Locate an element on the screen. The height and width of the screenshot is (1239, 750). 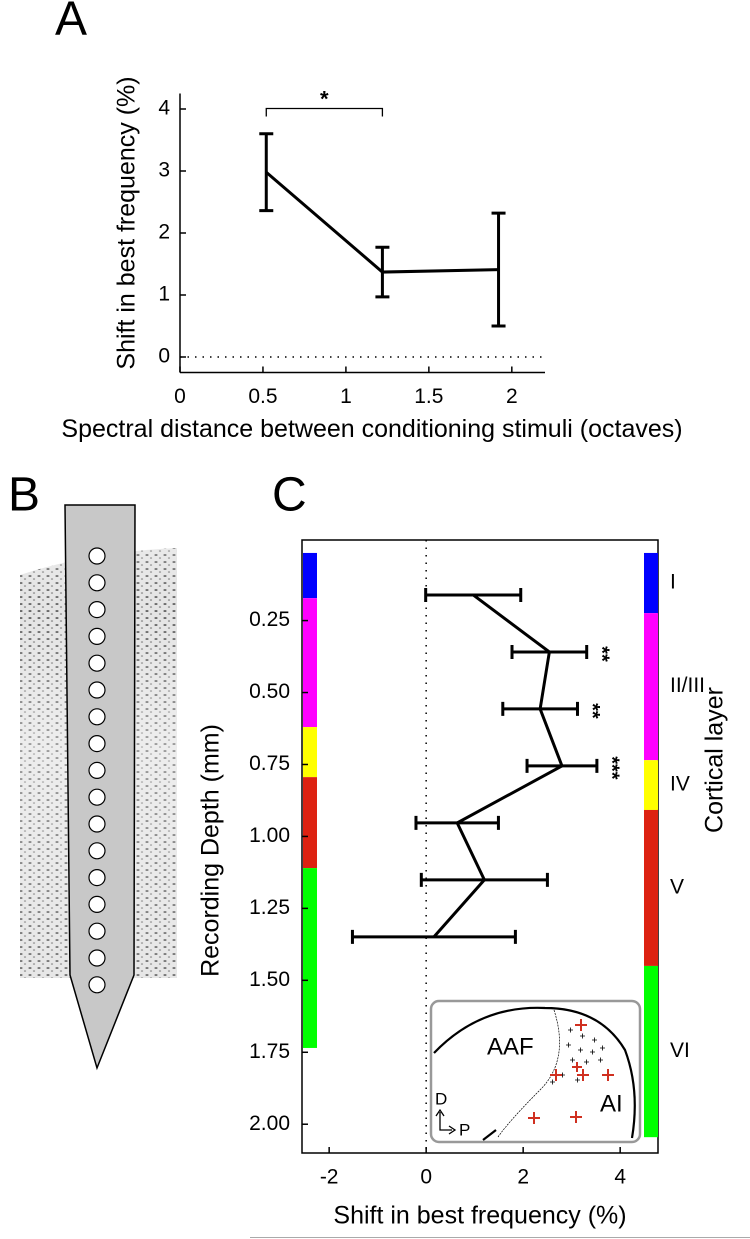
y-tick-label: 0.25 is located at coordinates (269, 619).